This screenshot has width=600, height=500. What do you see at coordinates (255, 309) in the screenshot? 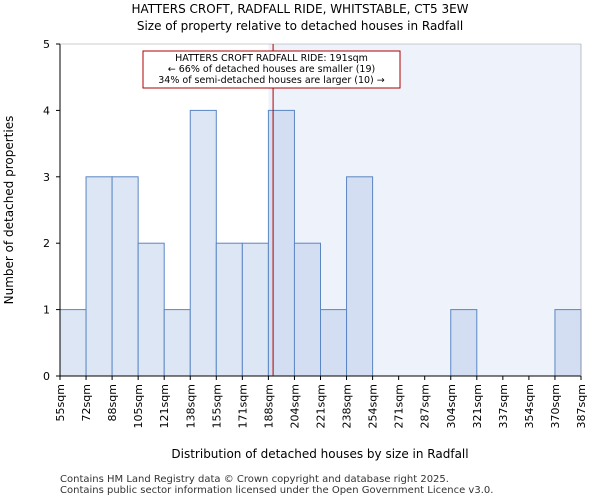
I see `bar-171sqm` at bounding box center [255, 309].